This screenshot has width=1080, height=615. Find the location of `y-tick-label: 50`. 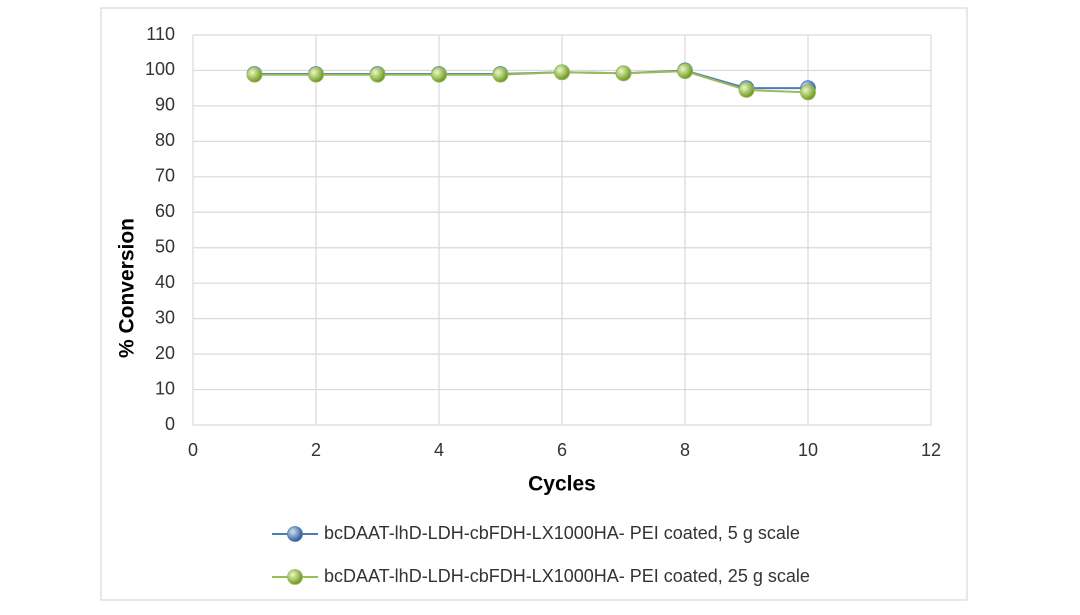

y-tick-label: 50 is located at coordinates (165, 246).